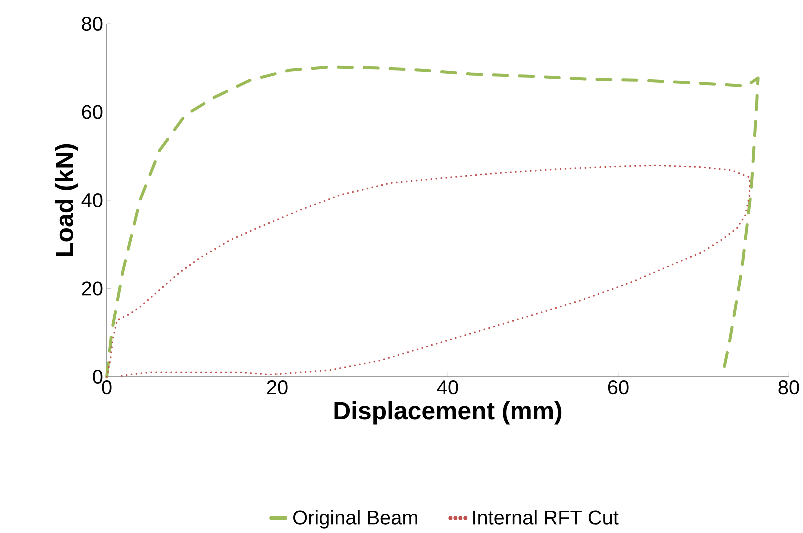  What do you see at coordinates (98, 377) in the screenshot?
I see `y-tick-label: 0` at bounding box center [98, 377].